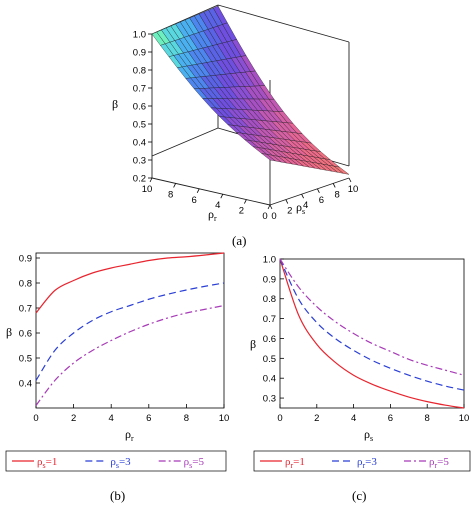  What do you see at coordinates (170, 194) in the screenshot?
I see `panel-a-x-tick-label: 8` at bounding box center [170, 194].